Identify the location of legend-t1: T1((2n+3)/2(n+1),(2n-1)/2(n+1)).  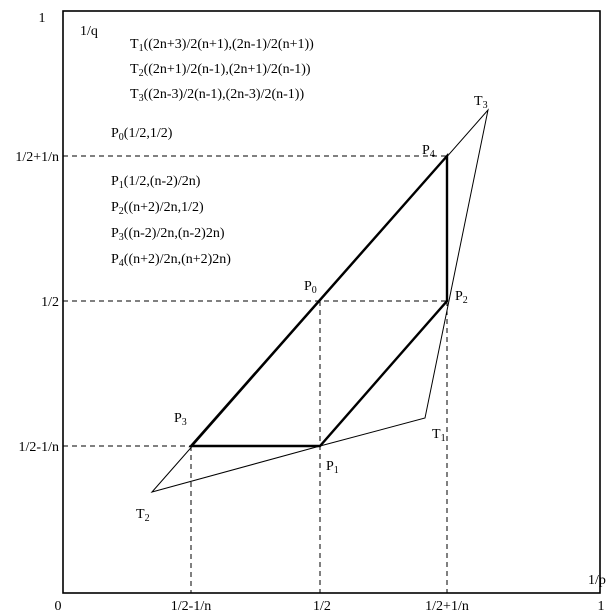
(222, 45).